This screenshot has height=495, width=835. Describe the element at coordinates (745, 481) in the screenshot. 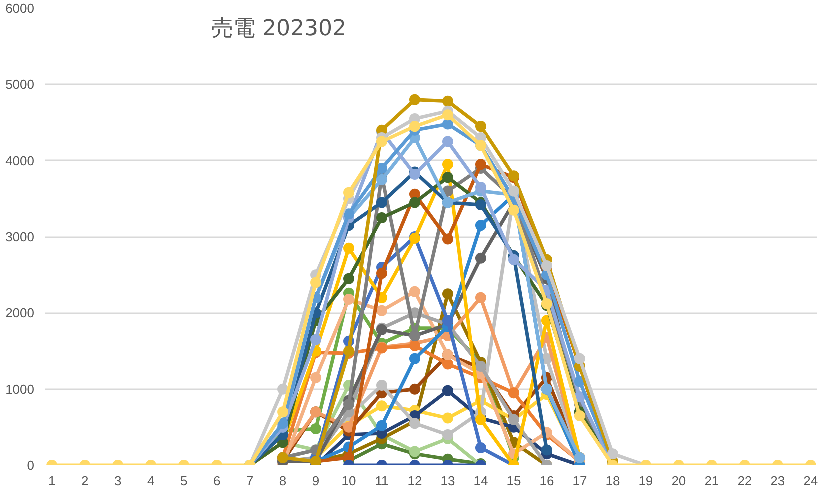

I see `x-tick-label: 22` at that location.